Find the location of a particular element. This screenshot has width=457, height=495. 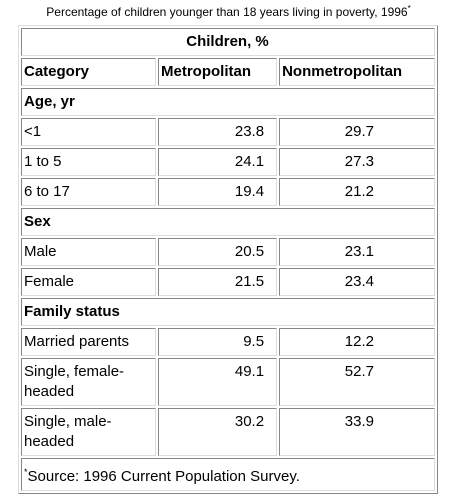

column-header: Category is located at coordinates (88, 72).